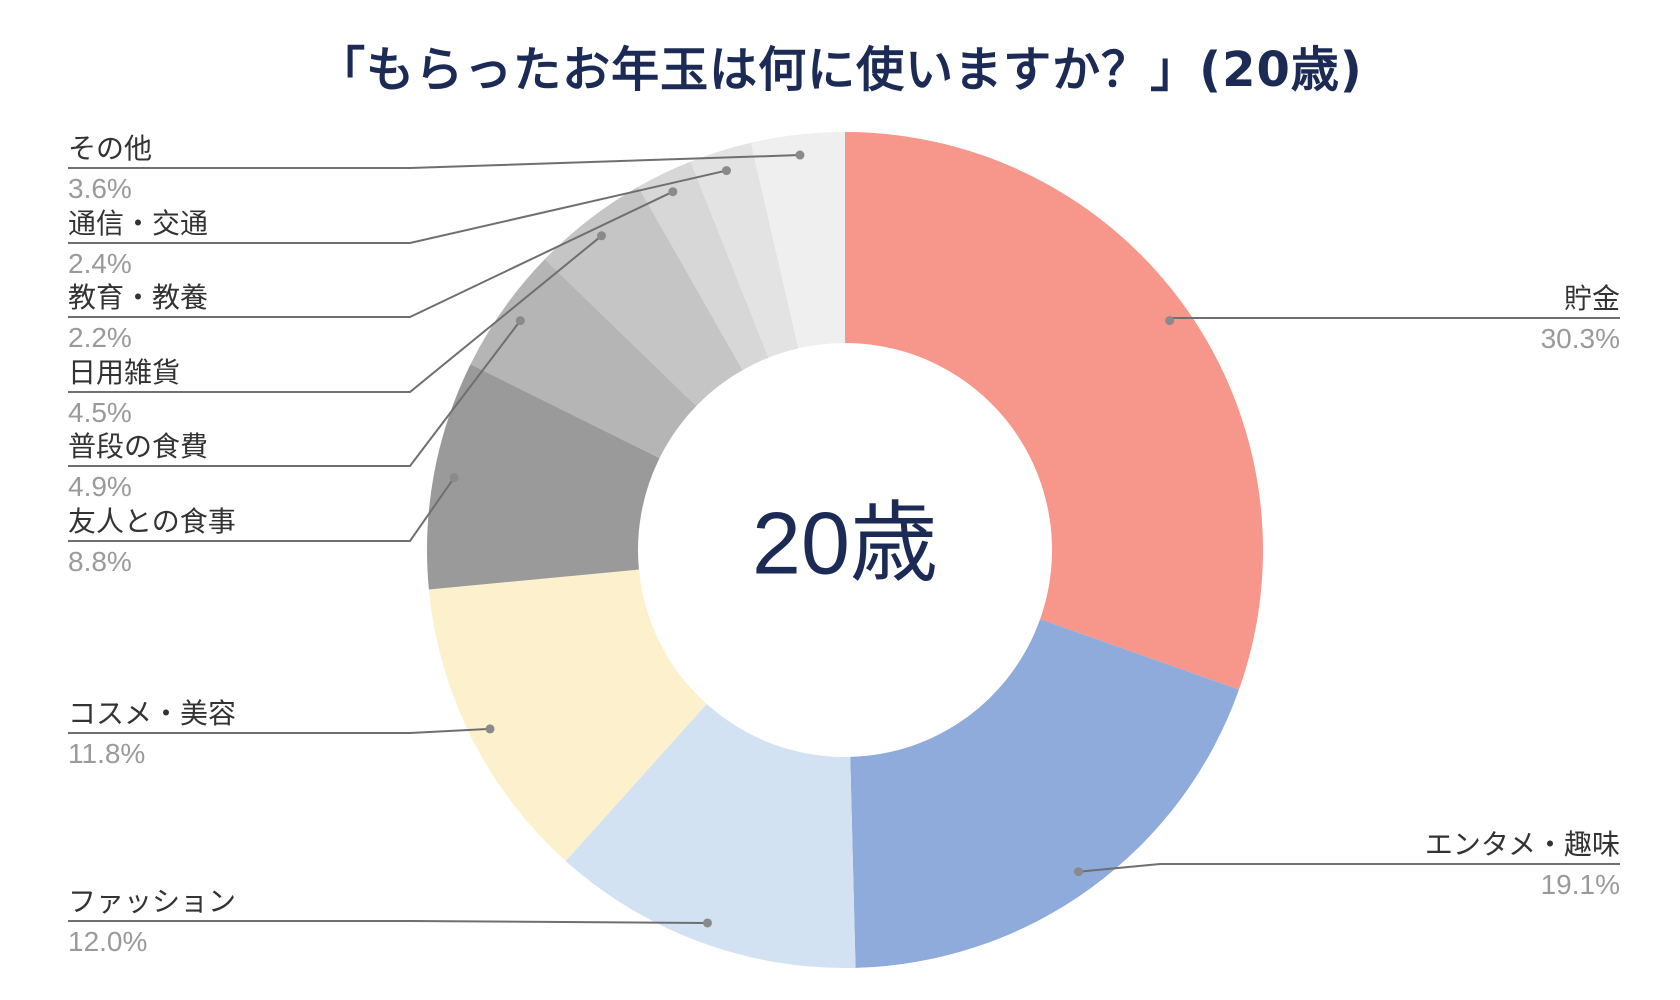 Image resolution: width=1680 pixels, height=1000 pixels. I want to click on slice-value-label: 11.8%, so click(106, 753).